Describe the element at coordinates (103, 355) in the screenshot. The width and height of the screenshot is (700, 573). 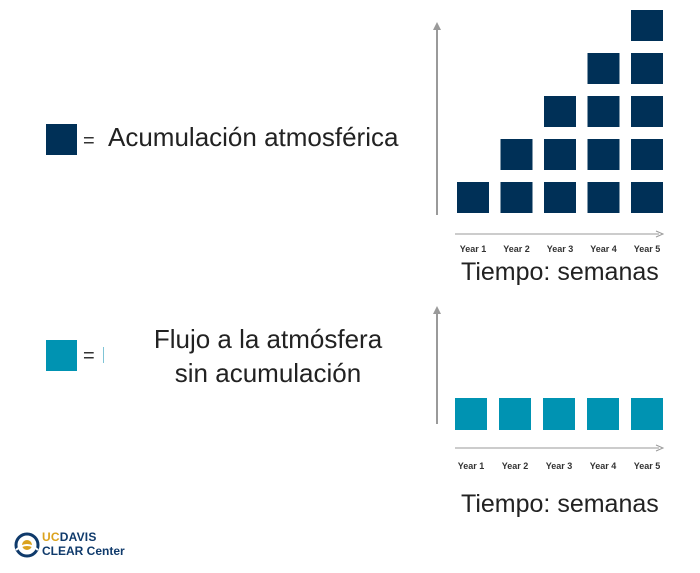
I see `flow-cursor-mark` at that location.